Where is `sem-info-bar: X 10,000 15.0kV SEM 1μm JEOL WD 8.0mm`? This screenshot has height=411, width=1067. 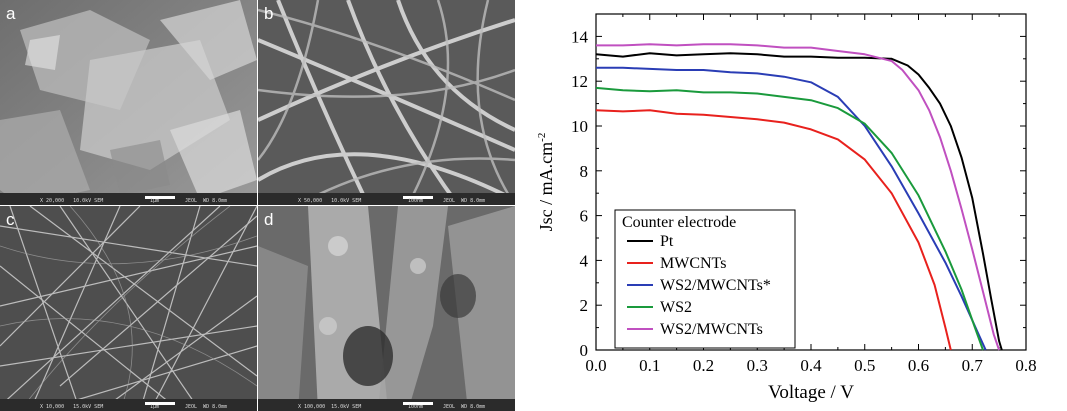
sem-info-bar: X 10,000 15.0kV SEM 1μm JEOL WD 8.0mm is located at coordinates (128, 405).